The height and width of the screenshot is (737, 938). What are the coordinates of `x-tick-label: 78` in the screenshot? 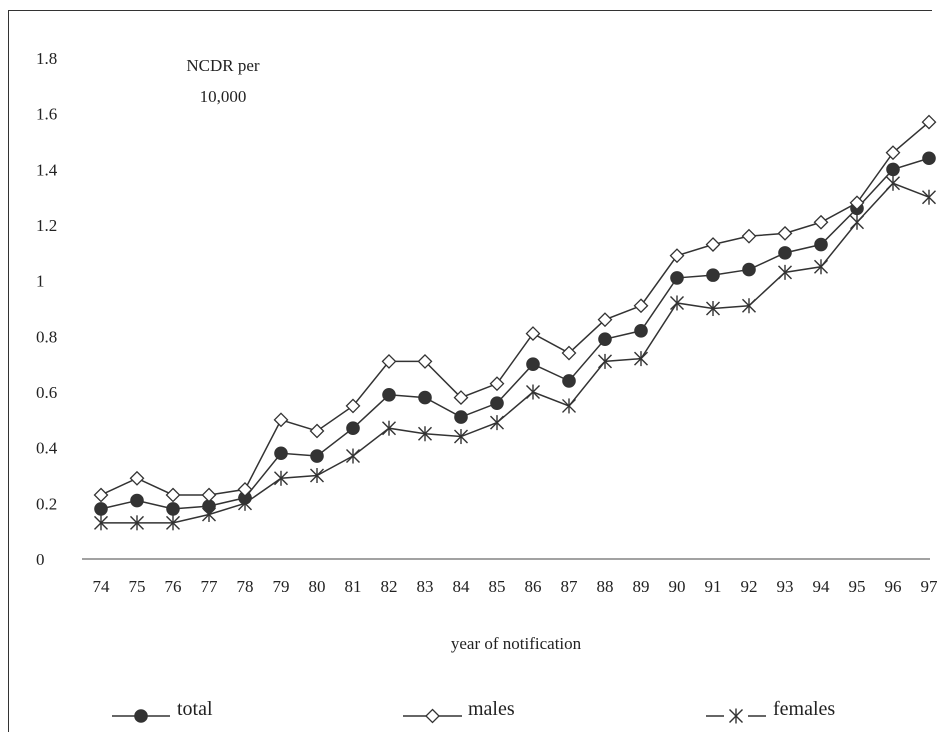 It's located at (245, 586).